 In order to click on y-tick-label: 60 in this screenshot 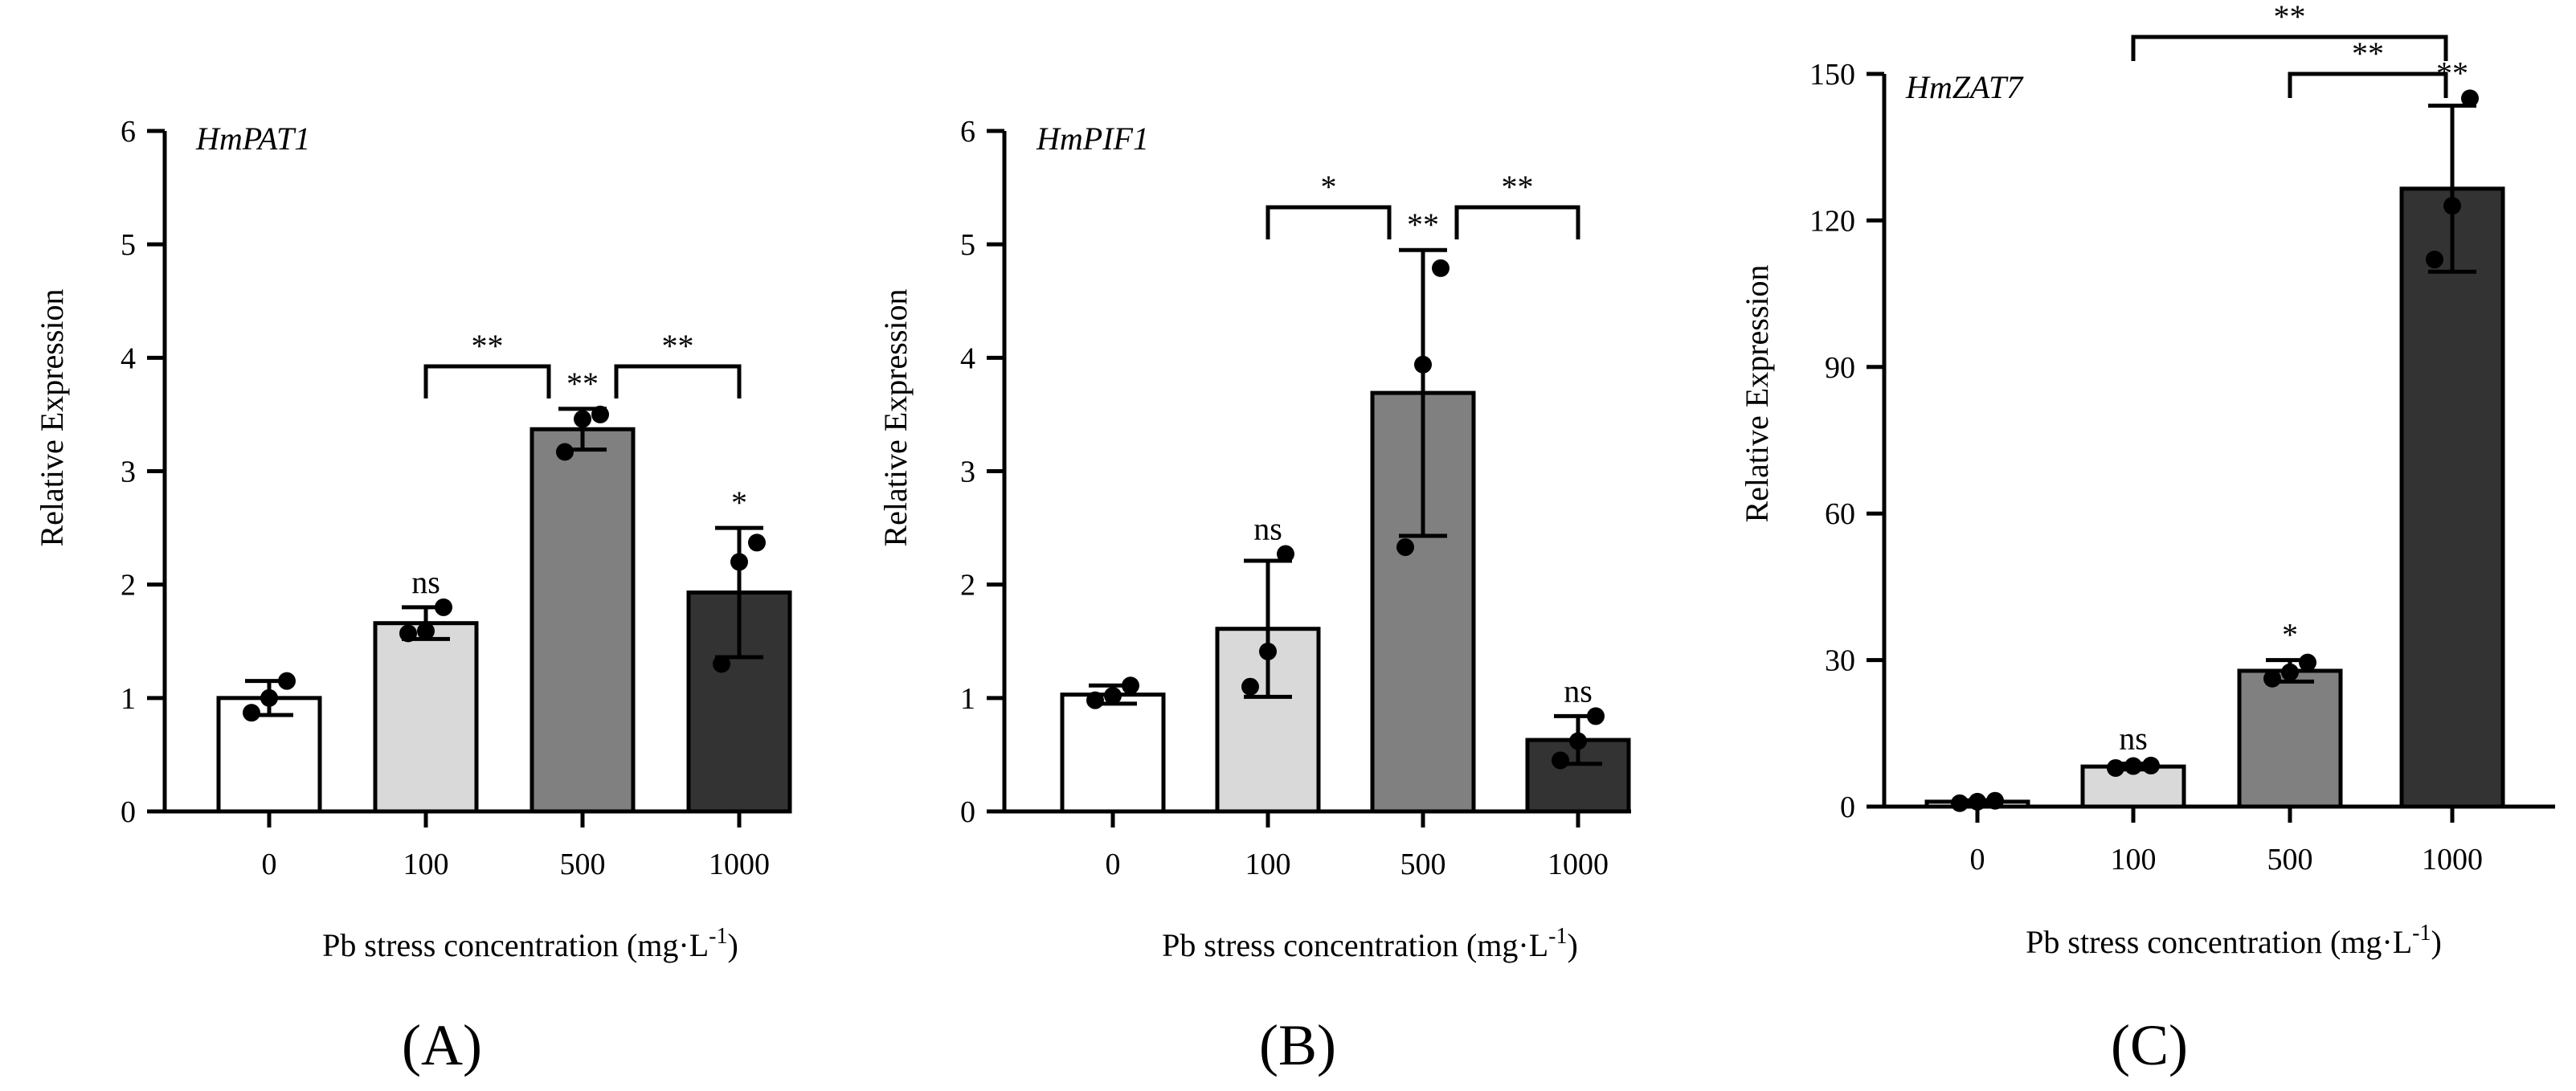, I will do `click(1840, 514)`.